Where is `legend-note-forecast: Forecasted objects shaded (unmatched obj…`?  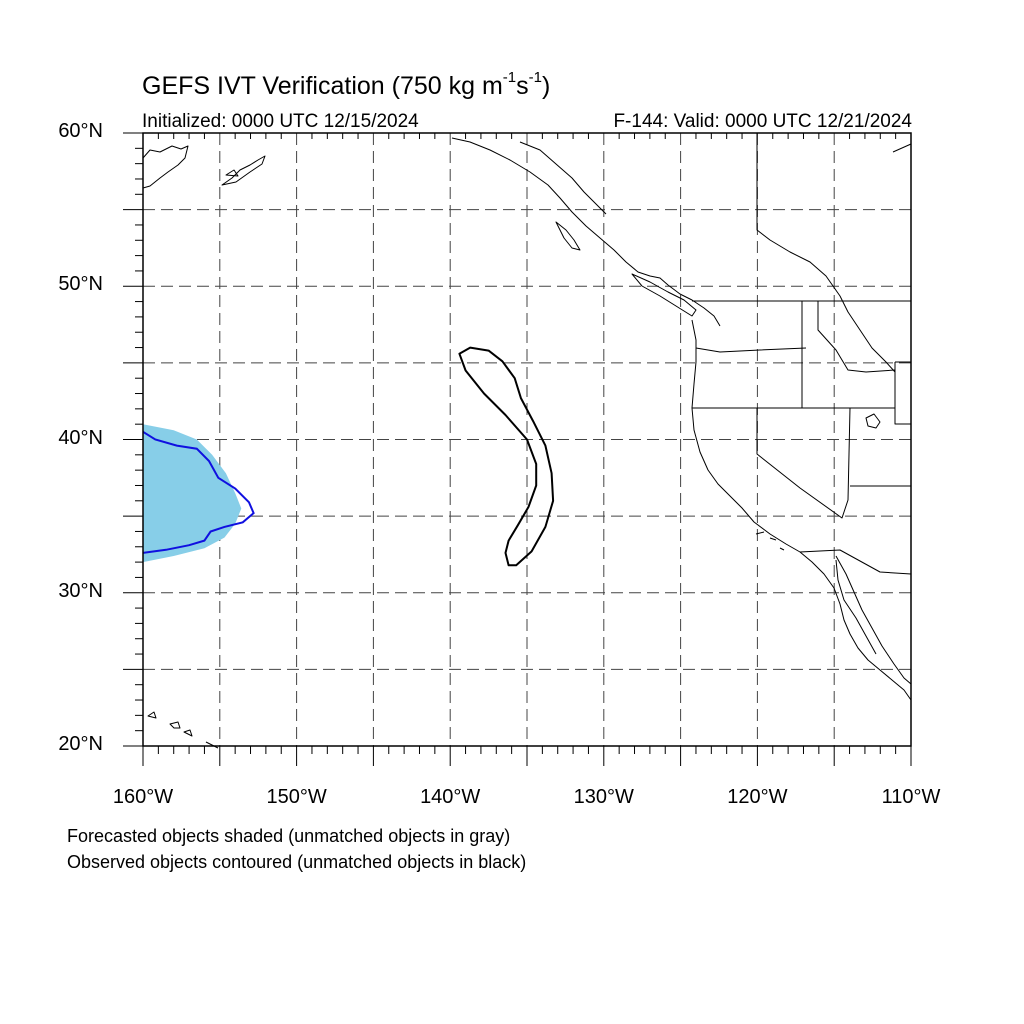
legend-note-forecast: Forecasted objects shaded (unmatched obj… is located at coordinates (289, 836).